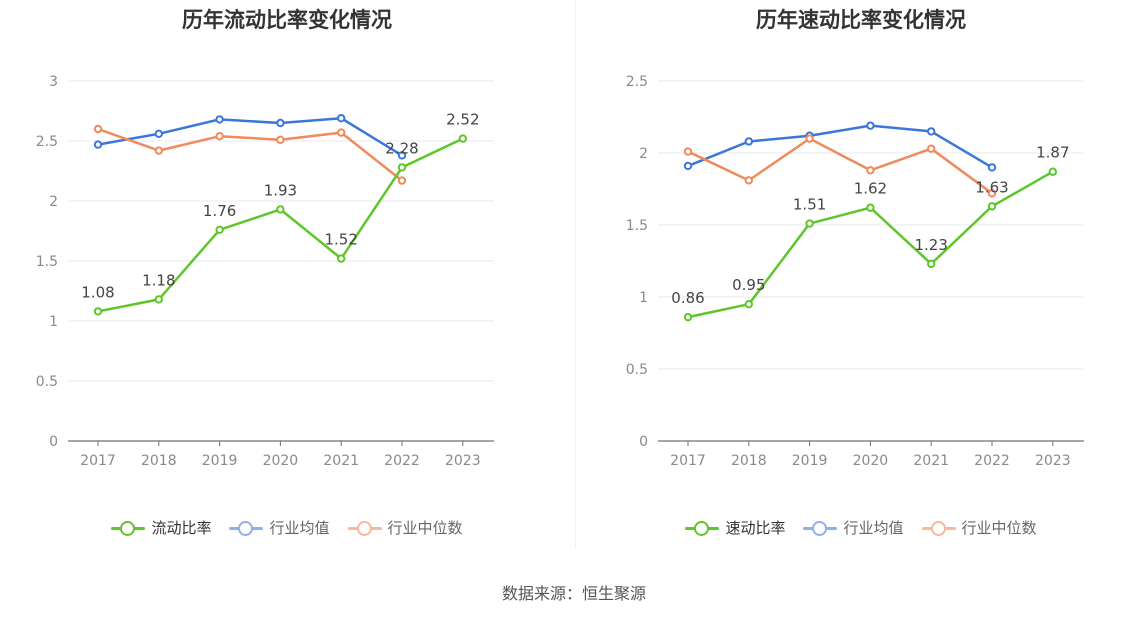  I want to click on legend-item-current-ratio: 流动比率, so click(161, 527).